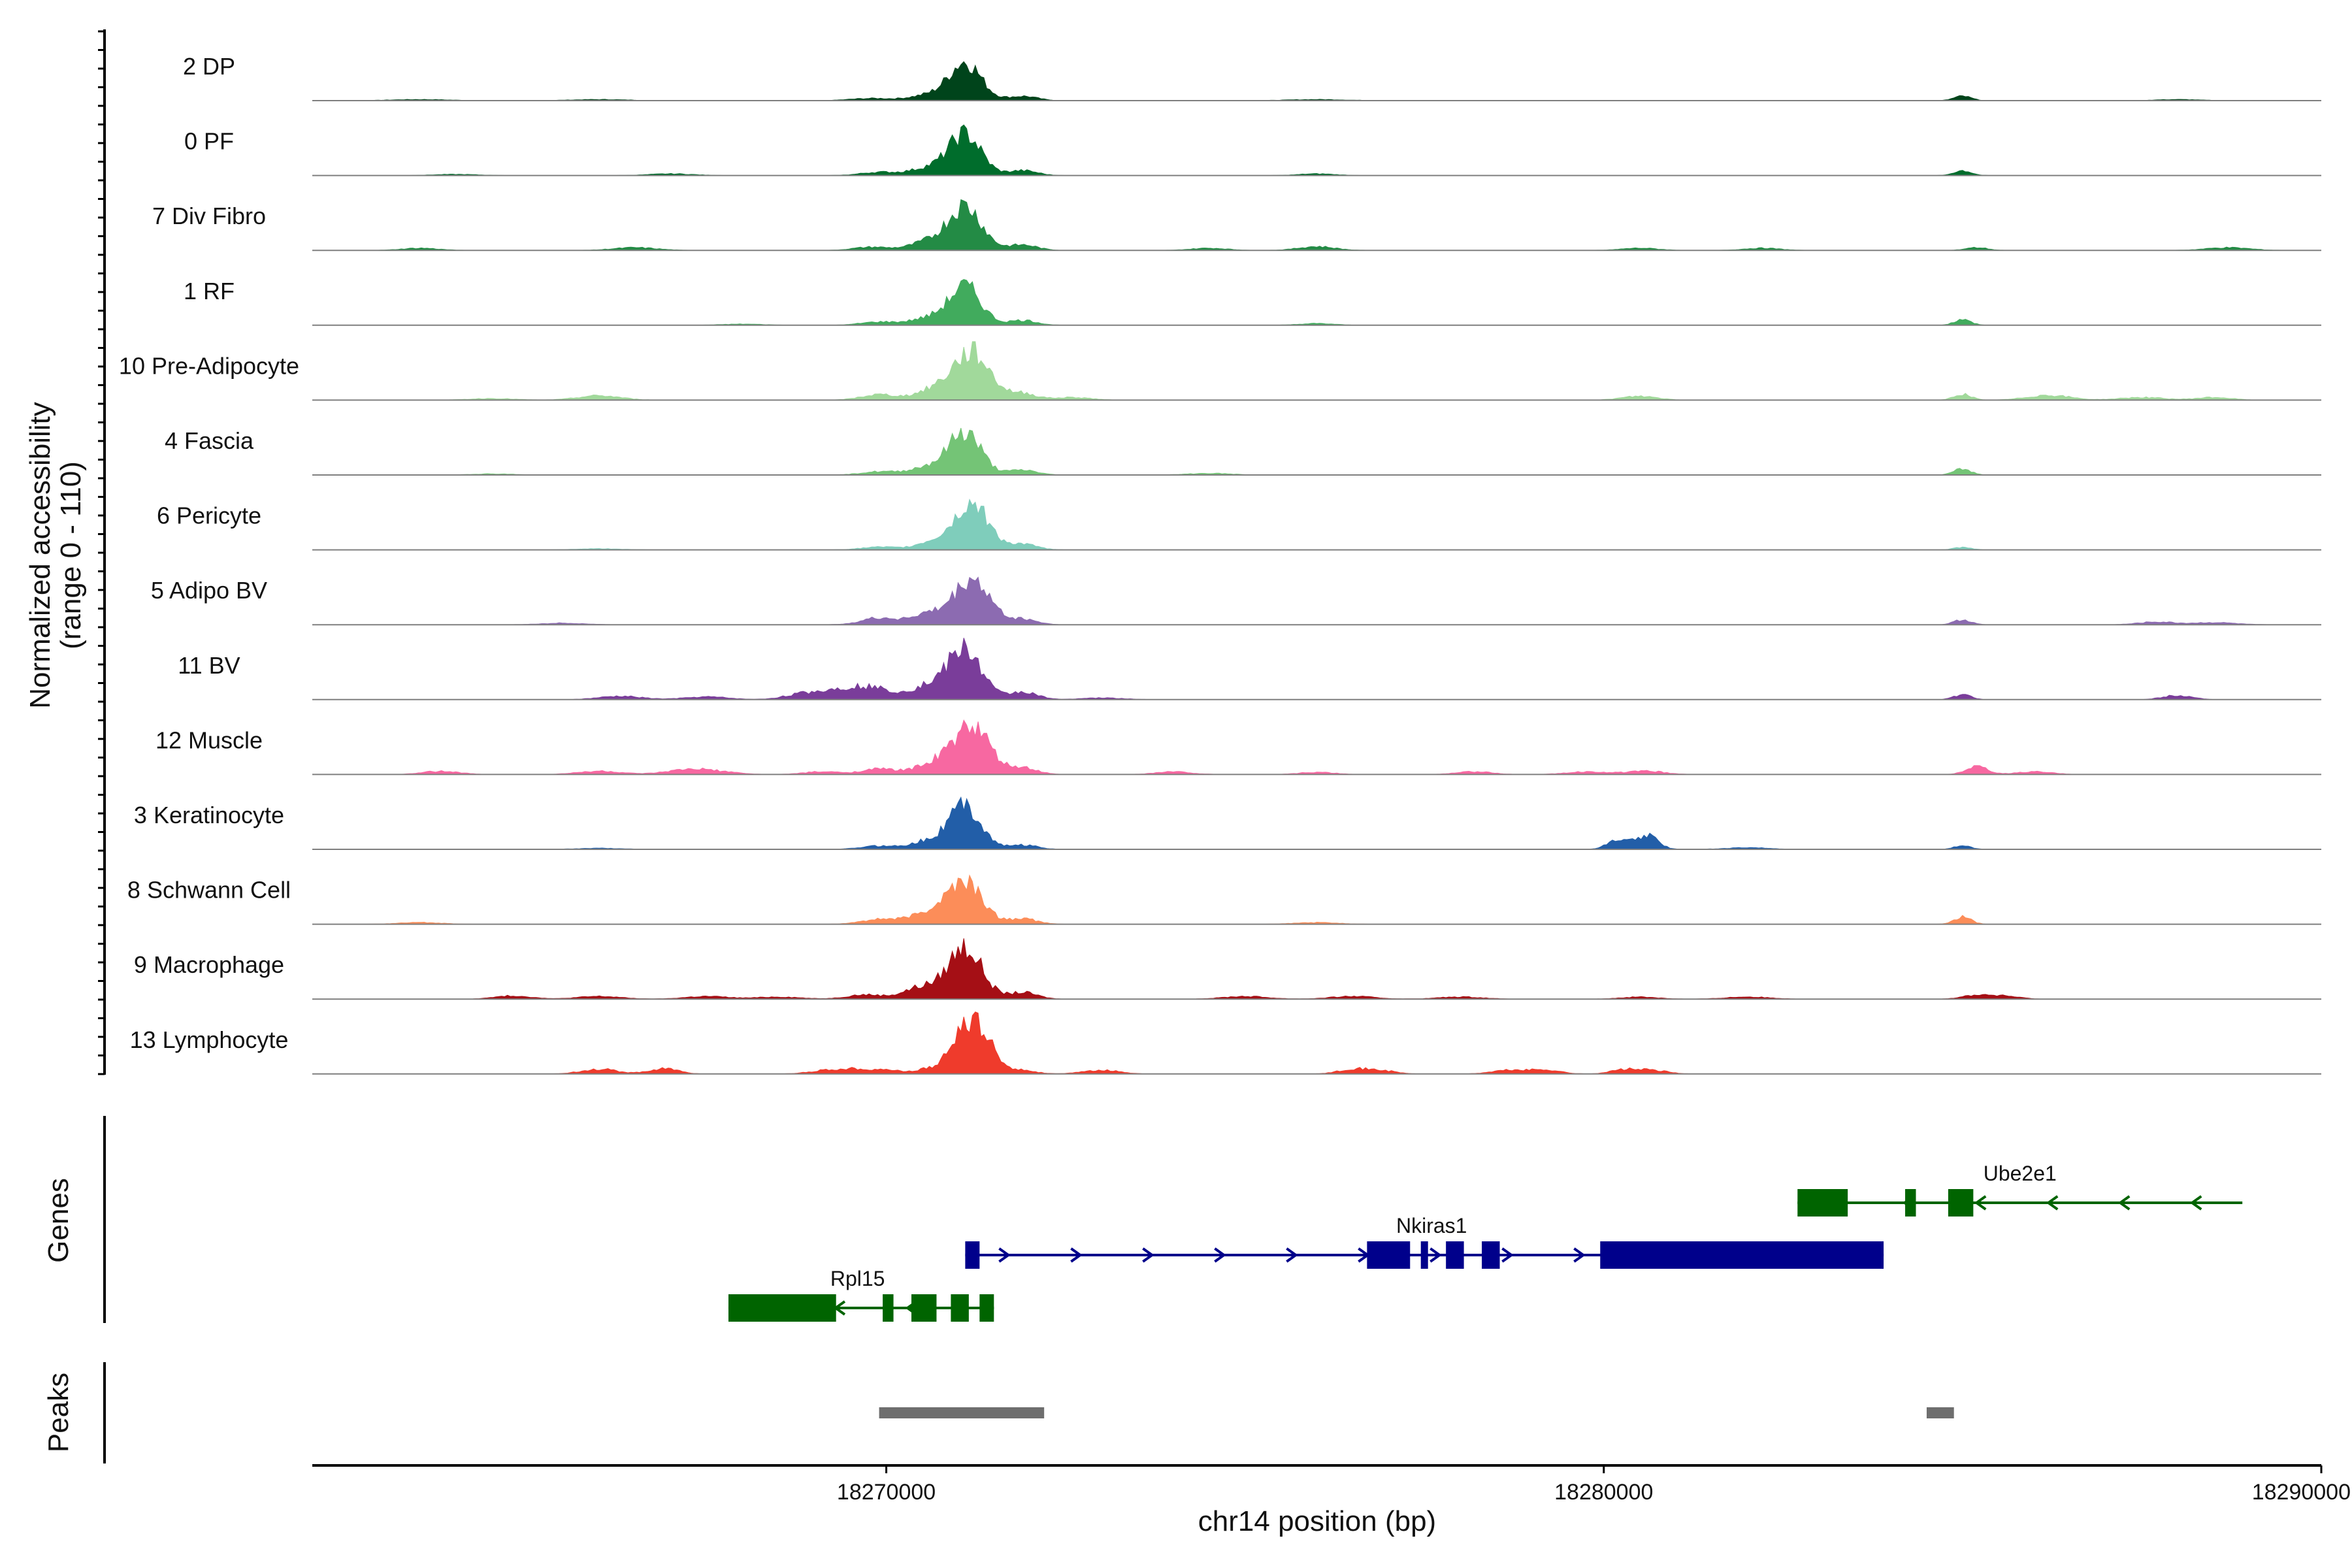 The width and height of the screenshot is (2352, 1568). Describe the element at coordinates (209, 440) in the screenshot. I see `track-label: 4 Fascia` at that location.